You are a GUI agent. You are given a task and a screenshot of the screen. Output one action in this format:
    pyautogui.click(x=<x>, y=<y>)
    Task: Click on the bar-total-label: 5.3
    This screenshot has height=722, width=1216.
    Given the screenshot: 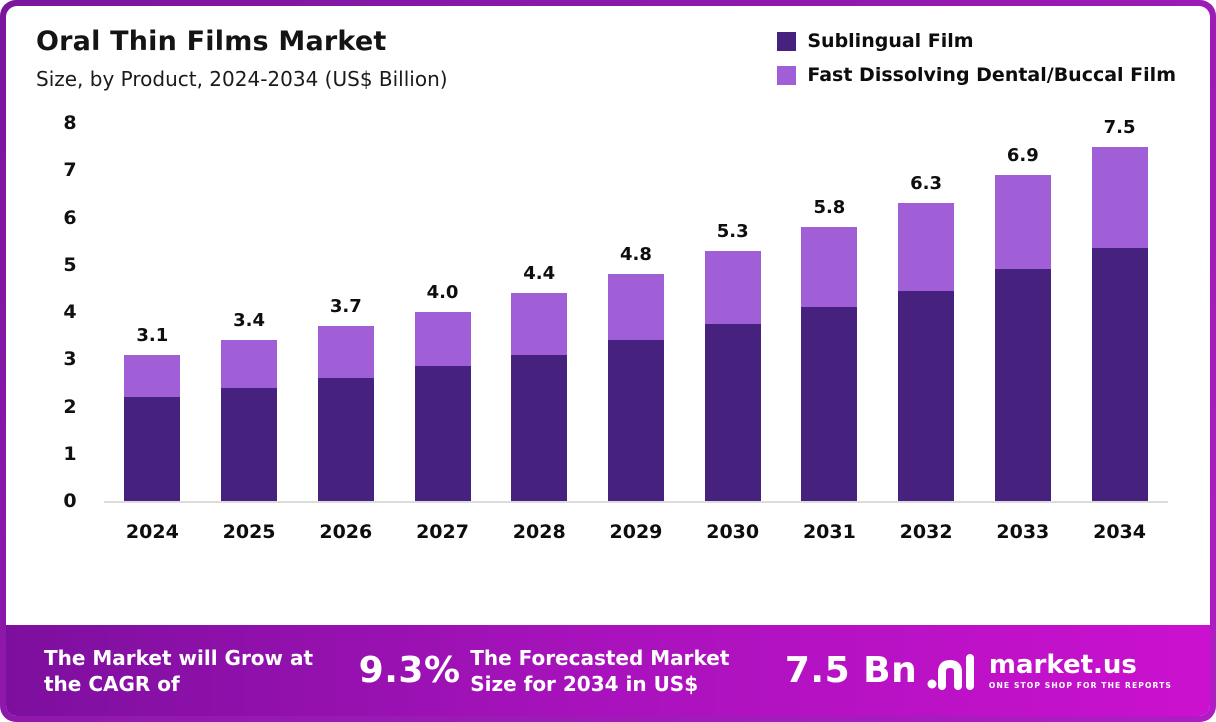 What is the action you would take?
    pyautogui.click(x=732, y=231)
    